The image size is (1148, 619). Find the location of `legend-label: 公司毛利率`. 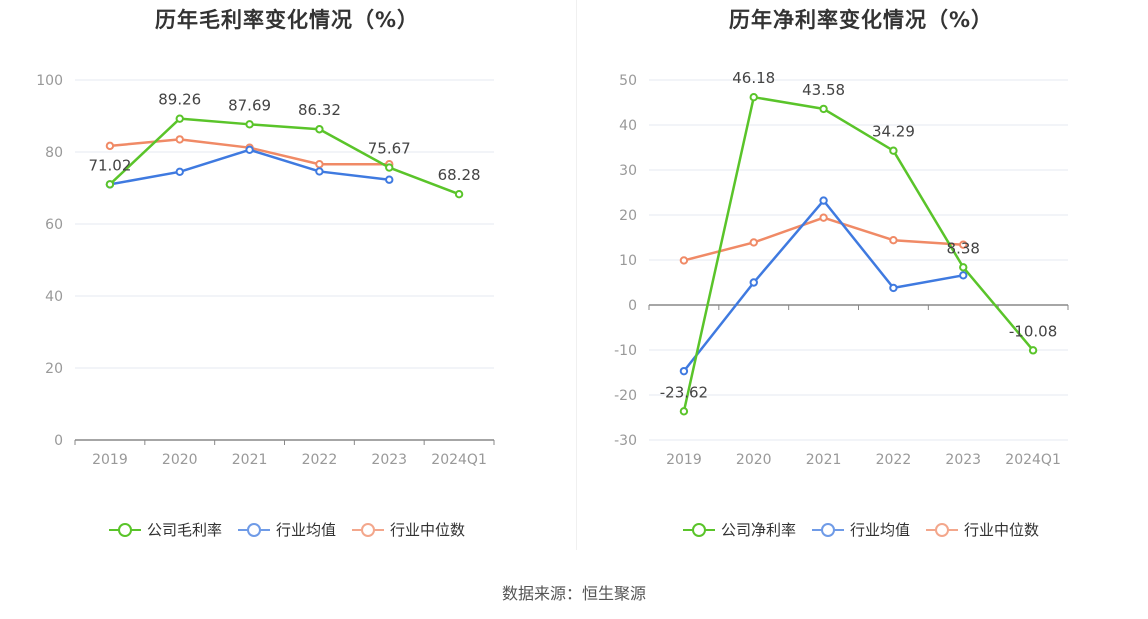

legend-label: 公司毛利率 is located at coordinates (184, 530).